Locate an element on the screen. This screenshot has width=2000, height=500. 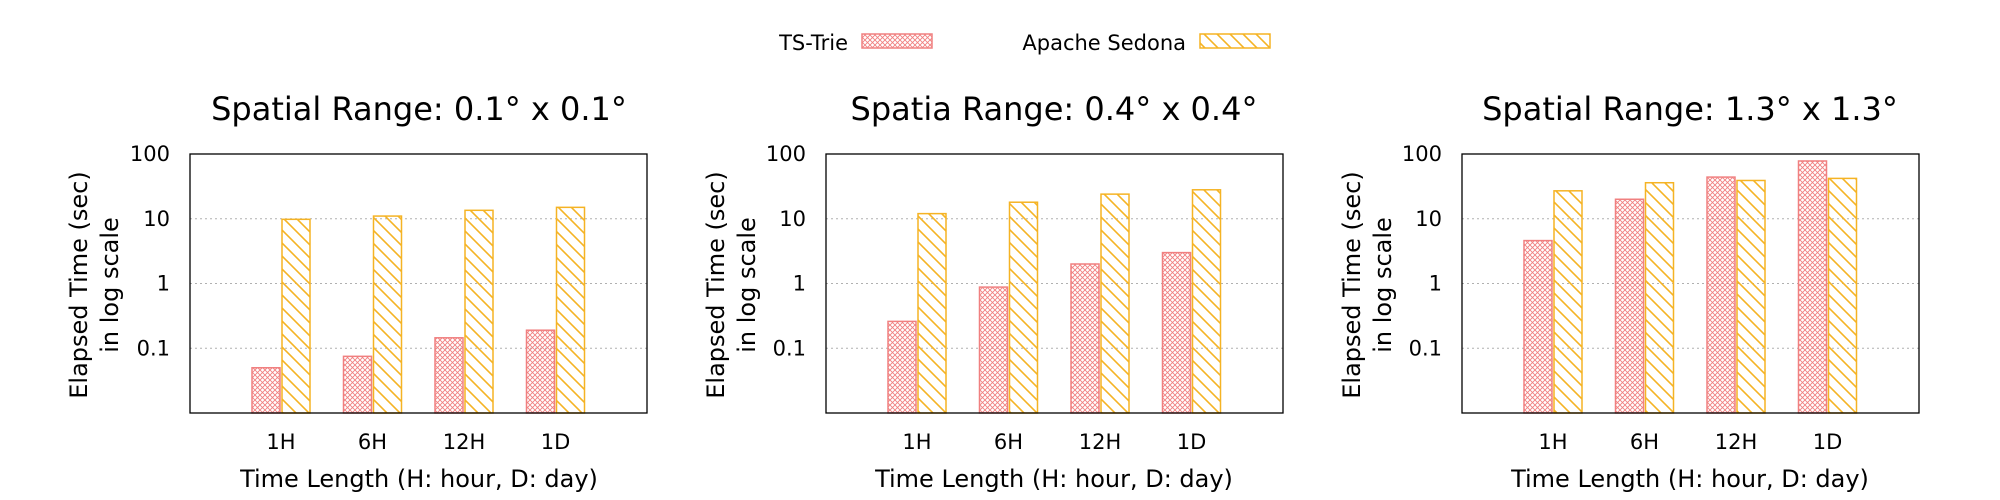
legend-label-apache-sedona: Apache Sedona is located at coordinates (1104, 43).